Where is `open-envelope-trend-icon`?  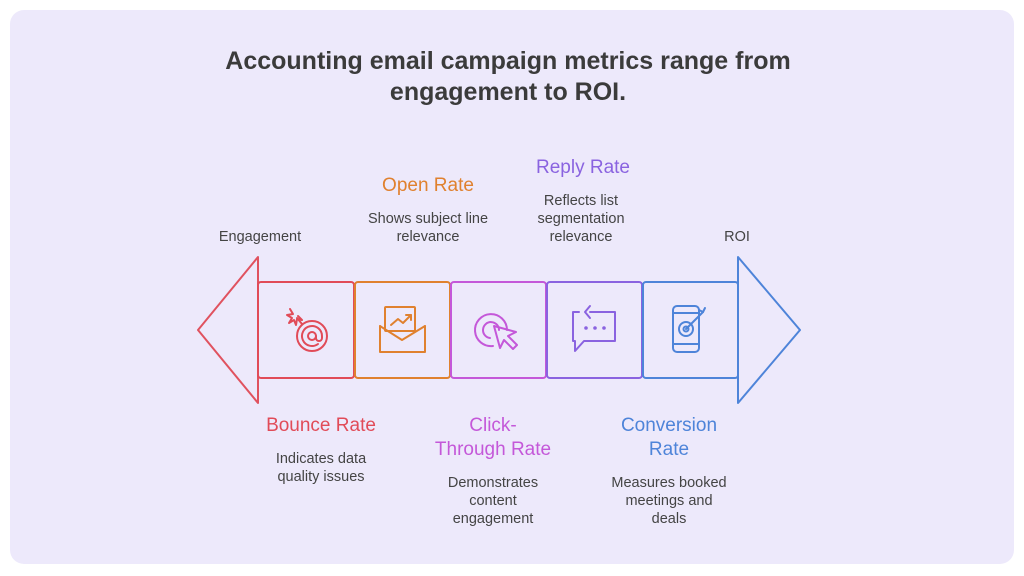
open-envelope-trend-icon is located at coordinates (402, 329).